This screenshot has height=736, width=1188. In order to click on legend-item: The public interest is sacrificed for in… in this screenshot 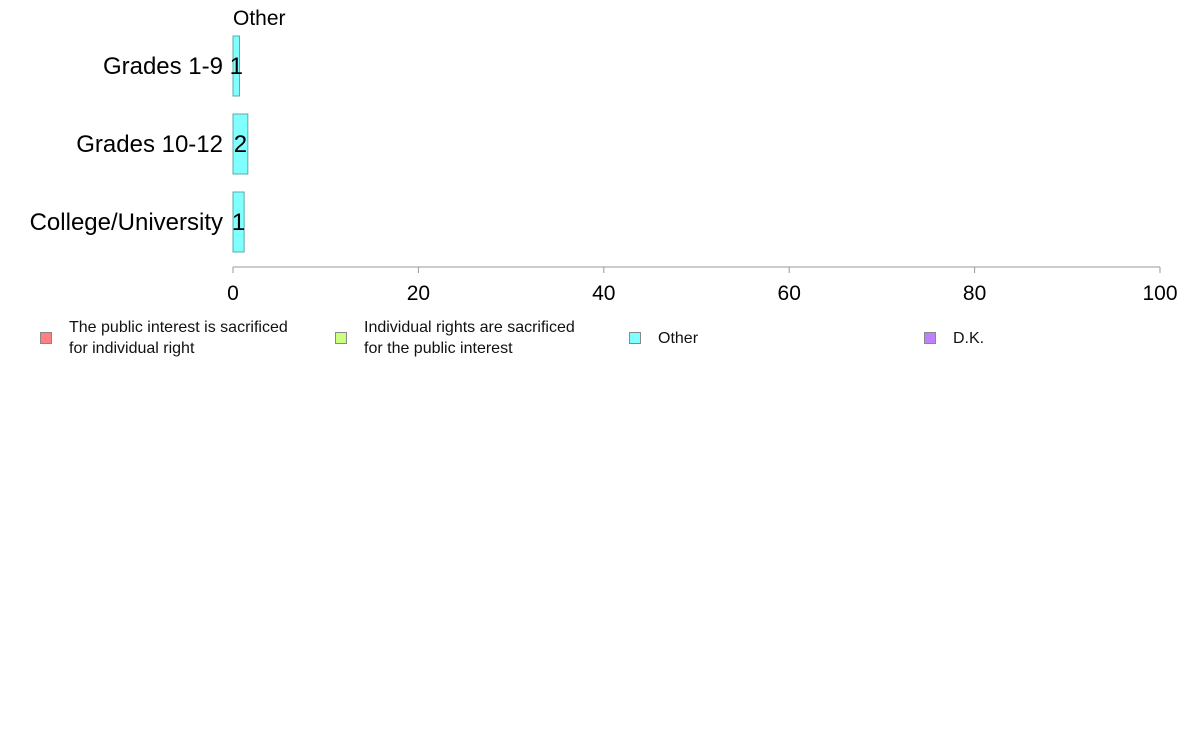, I will do `click(164, 338)`.